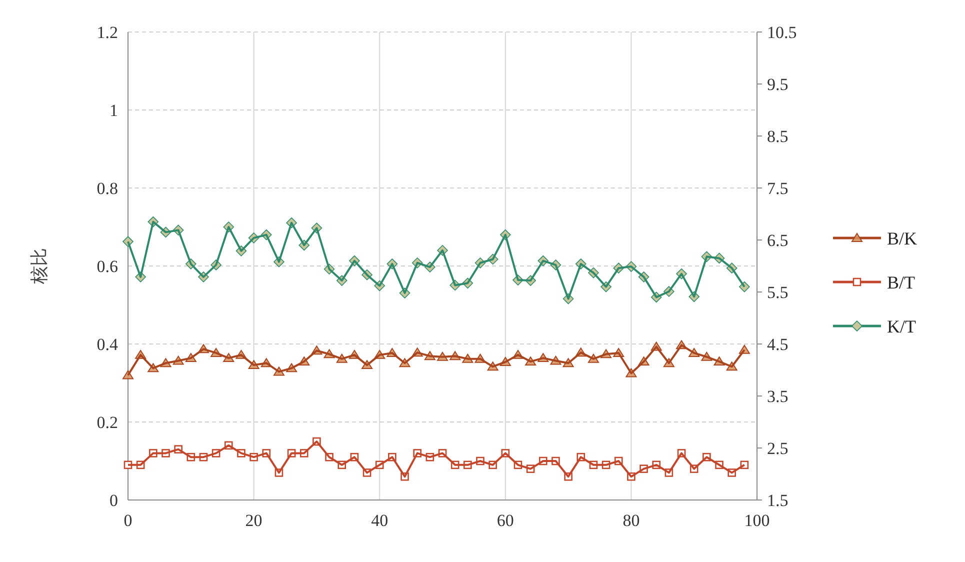 This screenshot has height=562, width=965. I want to click on y-tick-label: 1, so click(114, 110).